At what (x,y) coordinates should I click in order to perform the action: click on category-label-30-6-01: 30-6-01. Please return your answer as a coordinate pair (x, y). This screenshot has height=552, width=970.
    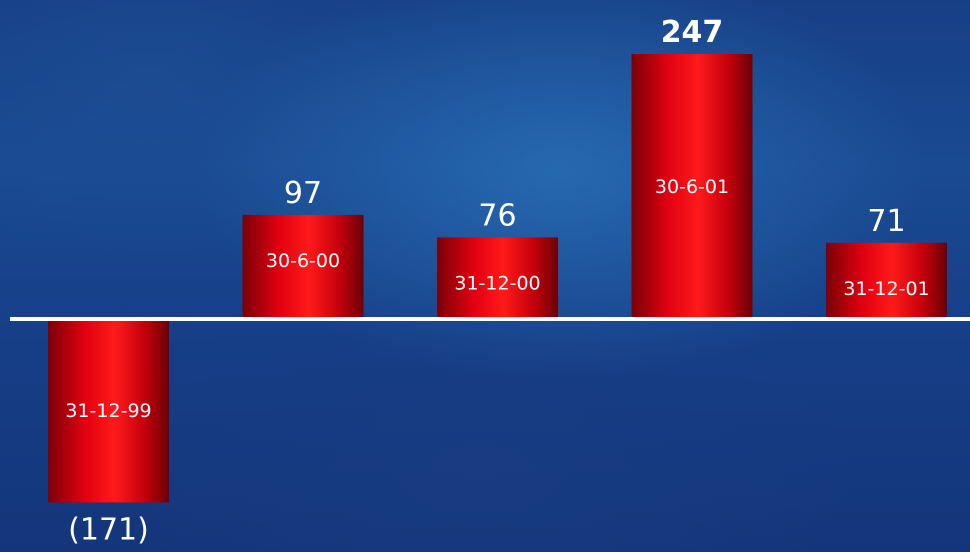
    Looking at the image, I should click on (692, 187).